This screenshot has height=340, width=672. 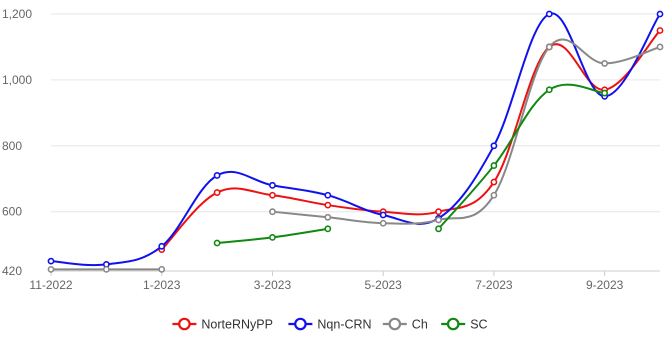 What do you see at coordinates (521, 156) in the screenshot?
I see `series-line` at bounding box center [521, 156].